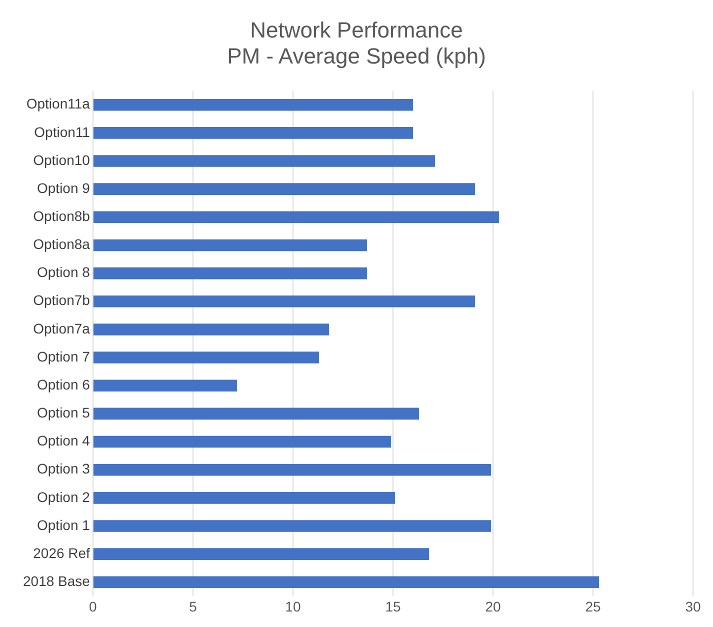 The width and height of the screenshot is (713, 627). What do you see at coordinates (63, 412) in the screenshot?
I see `y-tick-label: Option 5` at bounding box center [63, 412].